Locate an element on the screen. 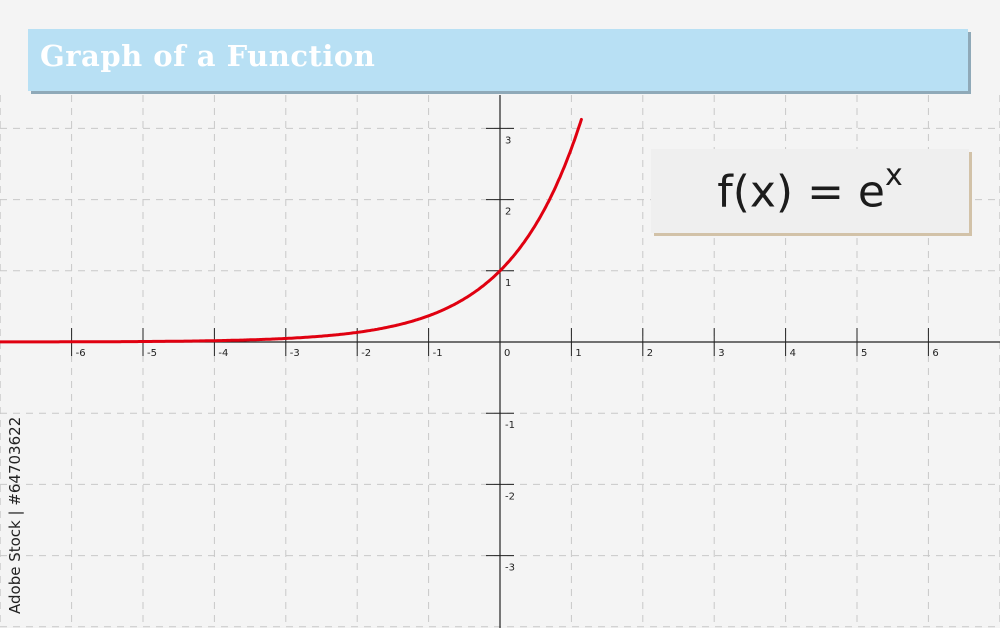 The image size is (1000, 628). formula-exponent: x is located at coordinates (894, 176).